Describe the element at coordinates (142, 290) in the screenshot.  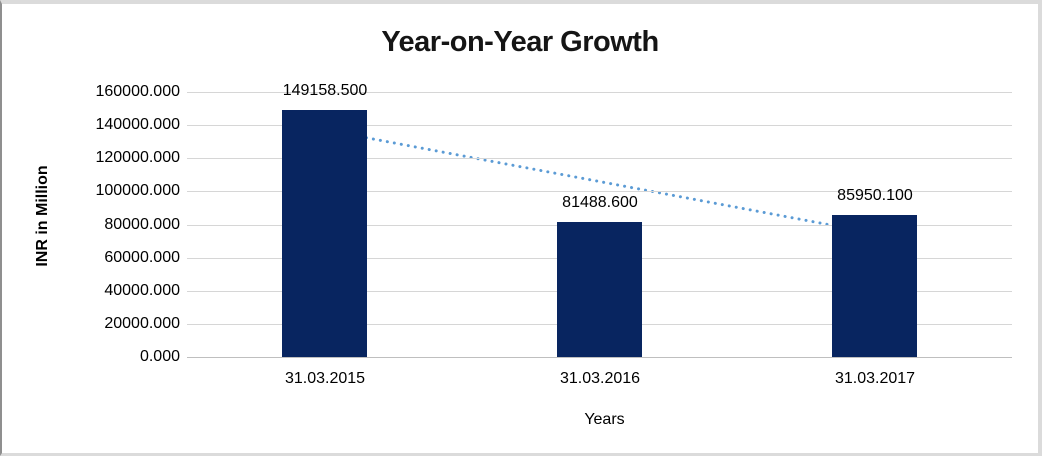
I see `y-tick-label: 40000.000` at that location.